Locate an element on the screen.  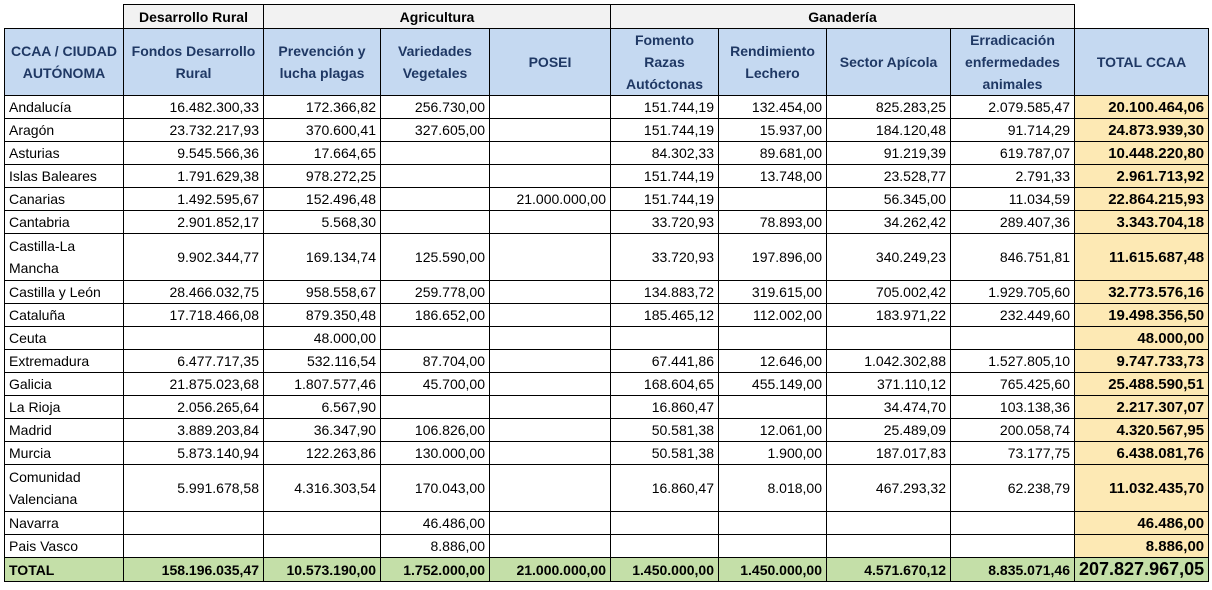
value-cell: 371.110,12 is located at coordinates (888, 384).